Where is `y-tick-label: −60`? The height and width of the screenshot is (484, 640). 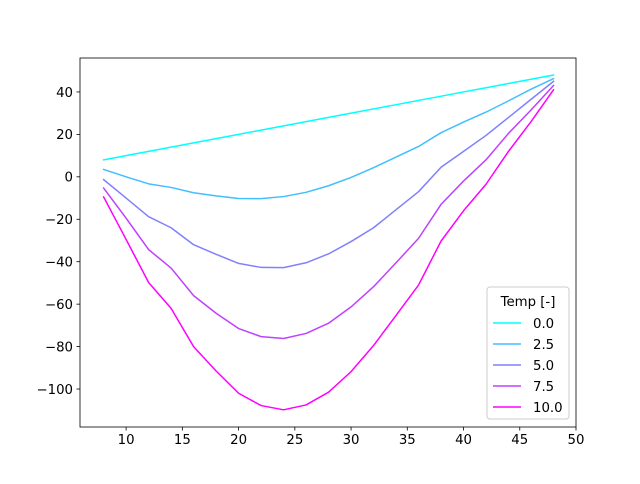 y-tick-label: −60 is located at coordinates (59, 305).